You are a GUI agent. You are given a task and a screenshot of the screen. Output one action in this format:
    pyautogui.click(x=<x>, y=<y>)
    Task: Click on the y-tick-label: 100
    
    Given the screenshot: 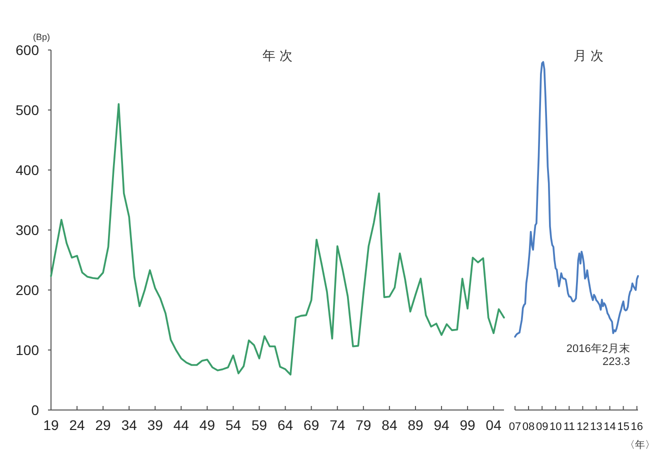 What is the action you would take?
    pyautogui.click(x=28, y=350)
    